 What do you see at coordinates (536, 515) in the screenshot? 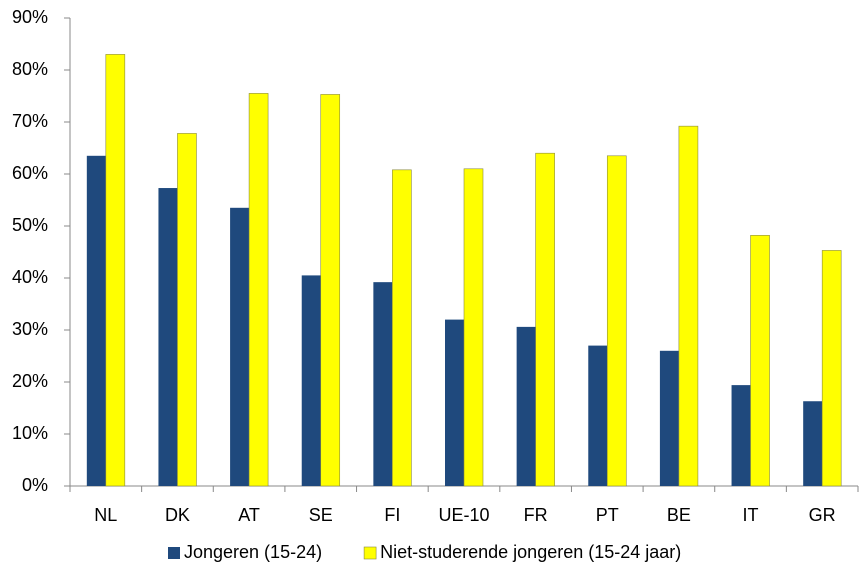
I see `x-tick-label: FR` at bounding box center [536, 515].